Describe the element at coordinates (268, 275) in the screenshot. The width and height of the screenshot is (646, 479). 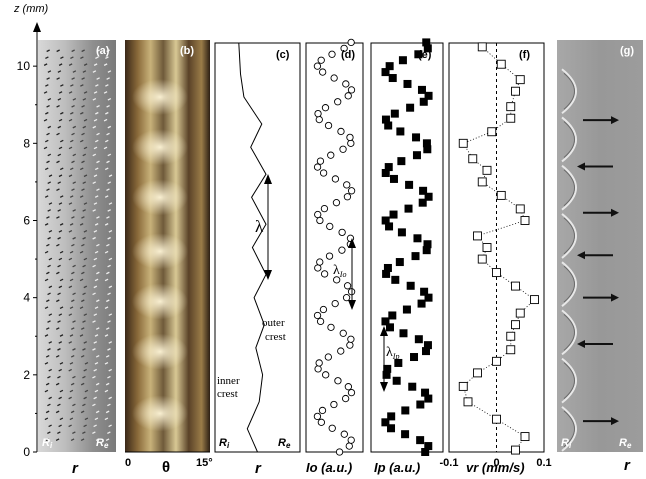
I see `panel-c-lambda-arrow-down-icon` at that location.